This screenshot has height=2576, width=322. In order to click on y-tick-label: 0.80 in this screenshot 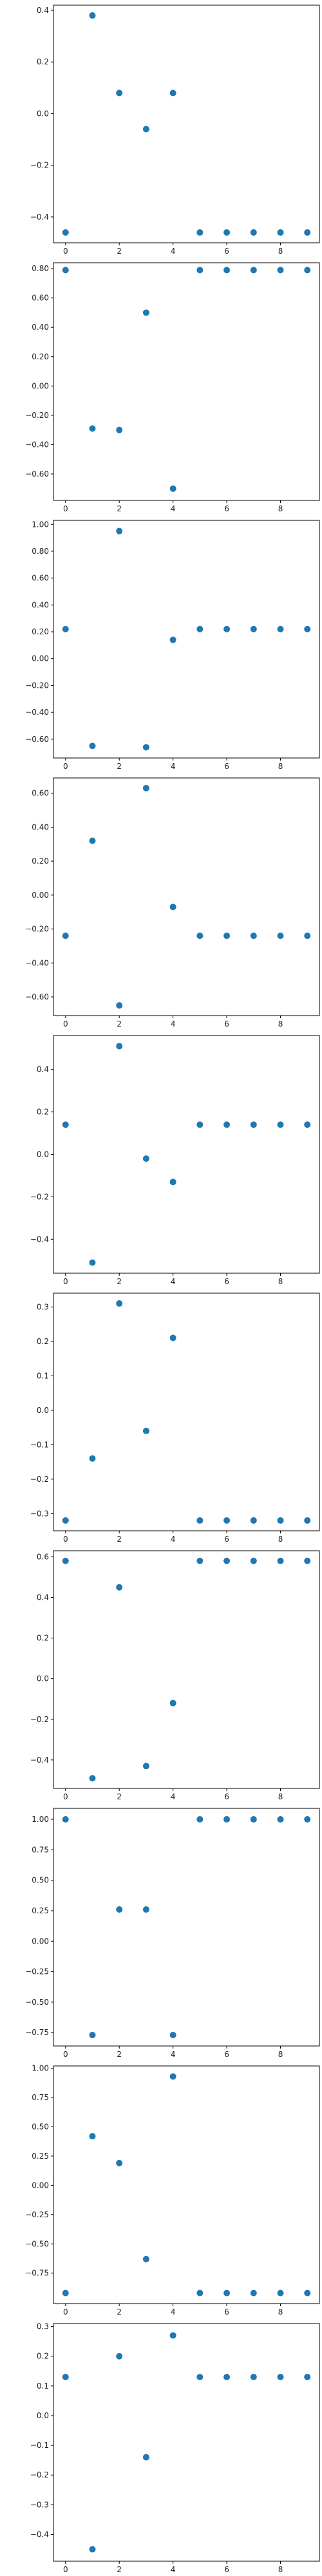, I will do `click(40, 269)`.